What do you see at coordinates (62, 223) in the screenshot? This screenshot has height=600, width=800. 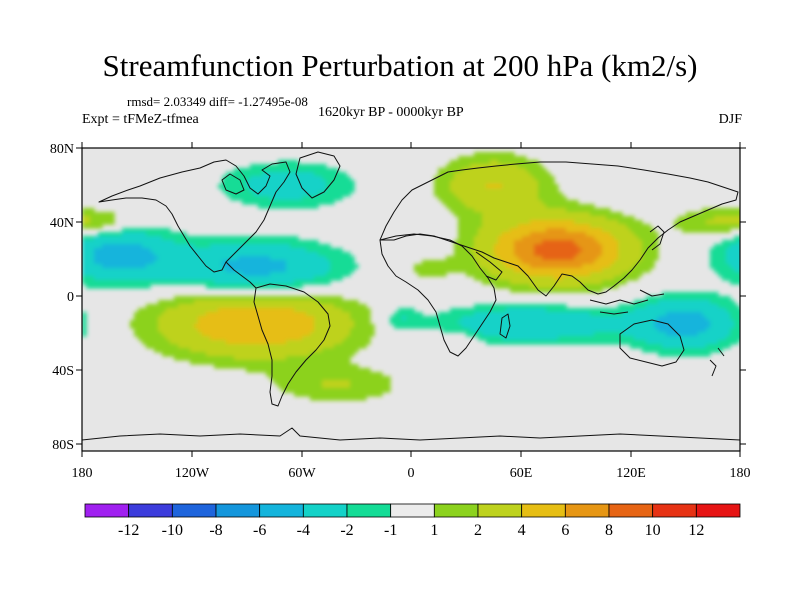 I see `lat-label-40n: 40N` at bounding box center [62, 223].